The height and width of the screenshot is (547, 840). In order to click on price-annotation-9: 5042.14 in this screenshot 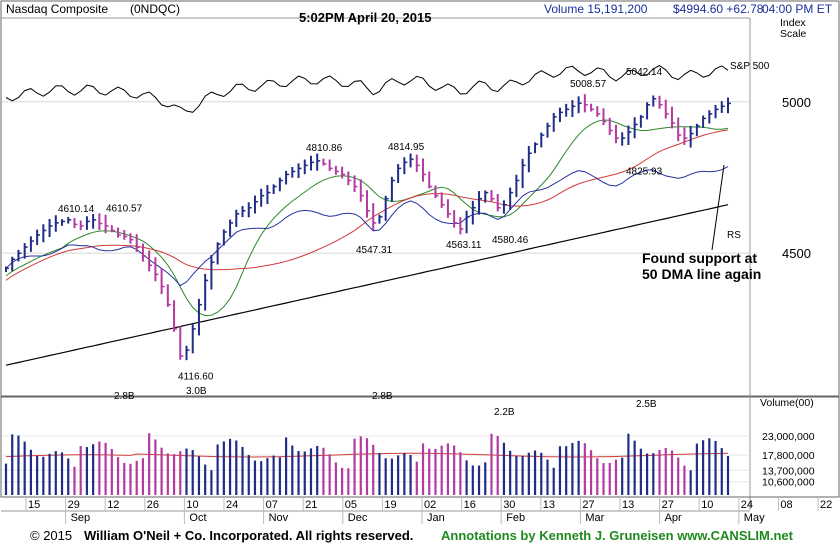, I will do `click(644, 72)`.